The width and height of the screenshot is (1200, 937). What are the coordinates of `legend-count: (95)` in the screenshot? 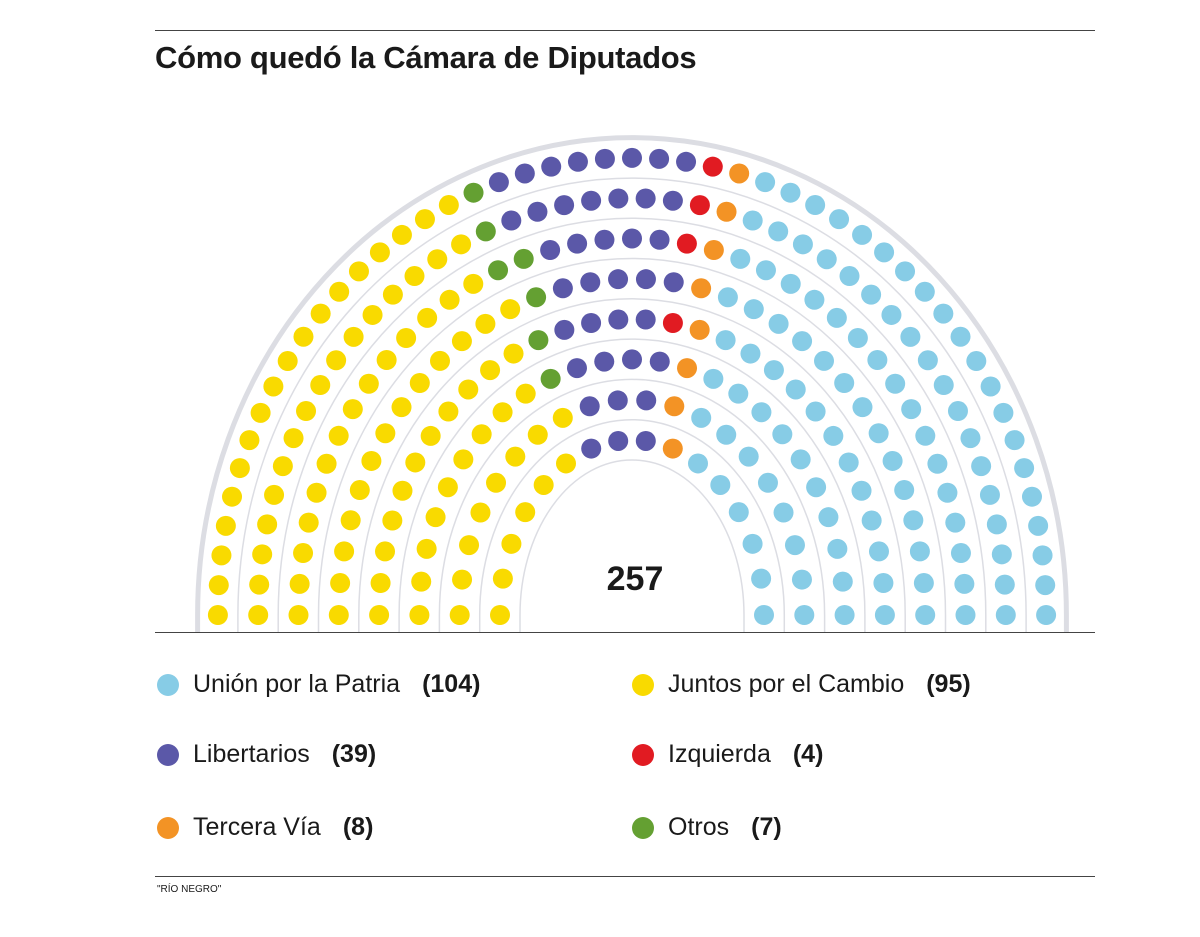 It's located at (948, 684).